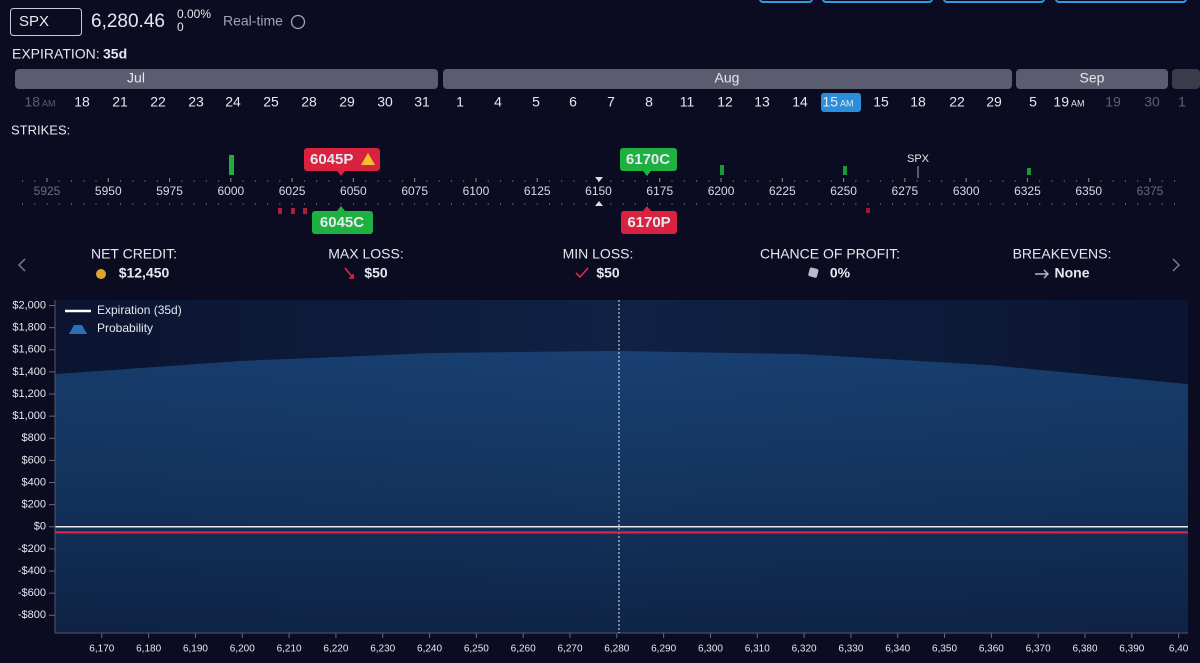  I want to click on y-tick-label: $1,000, so click(29, 416).